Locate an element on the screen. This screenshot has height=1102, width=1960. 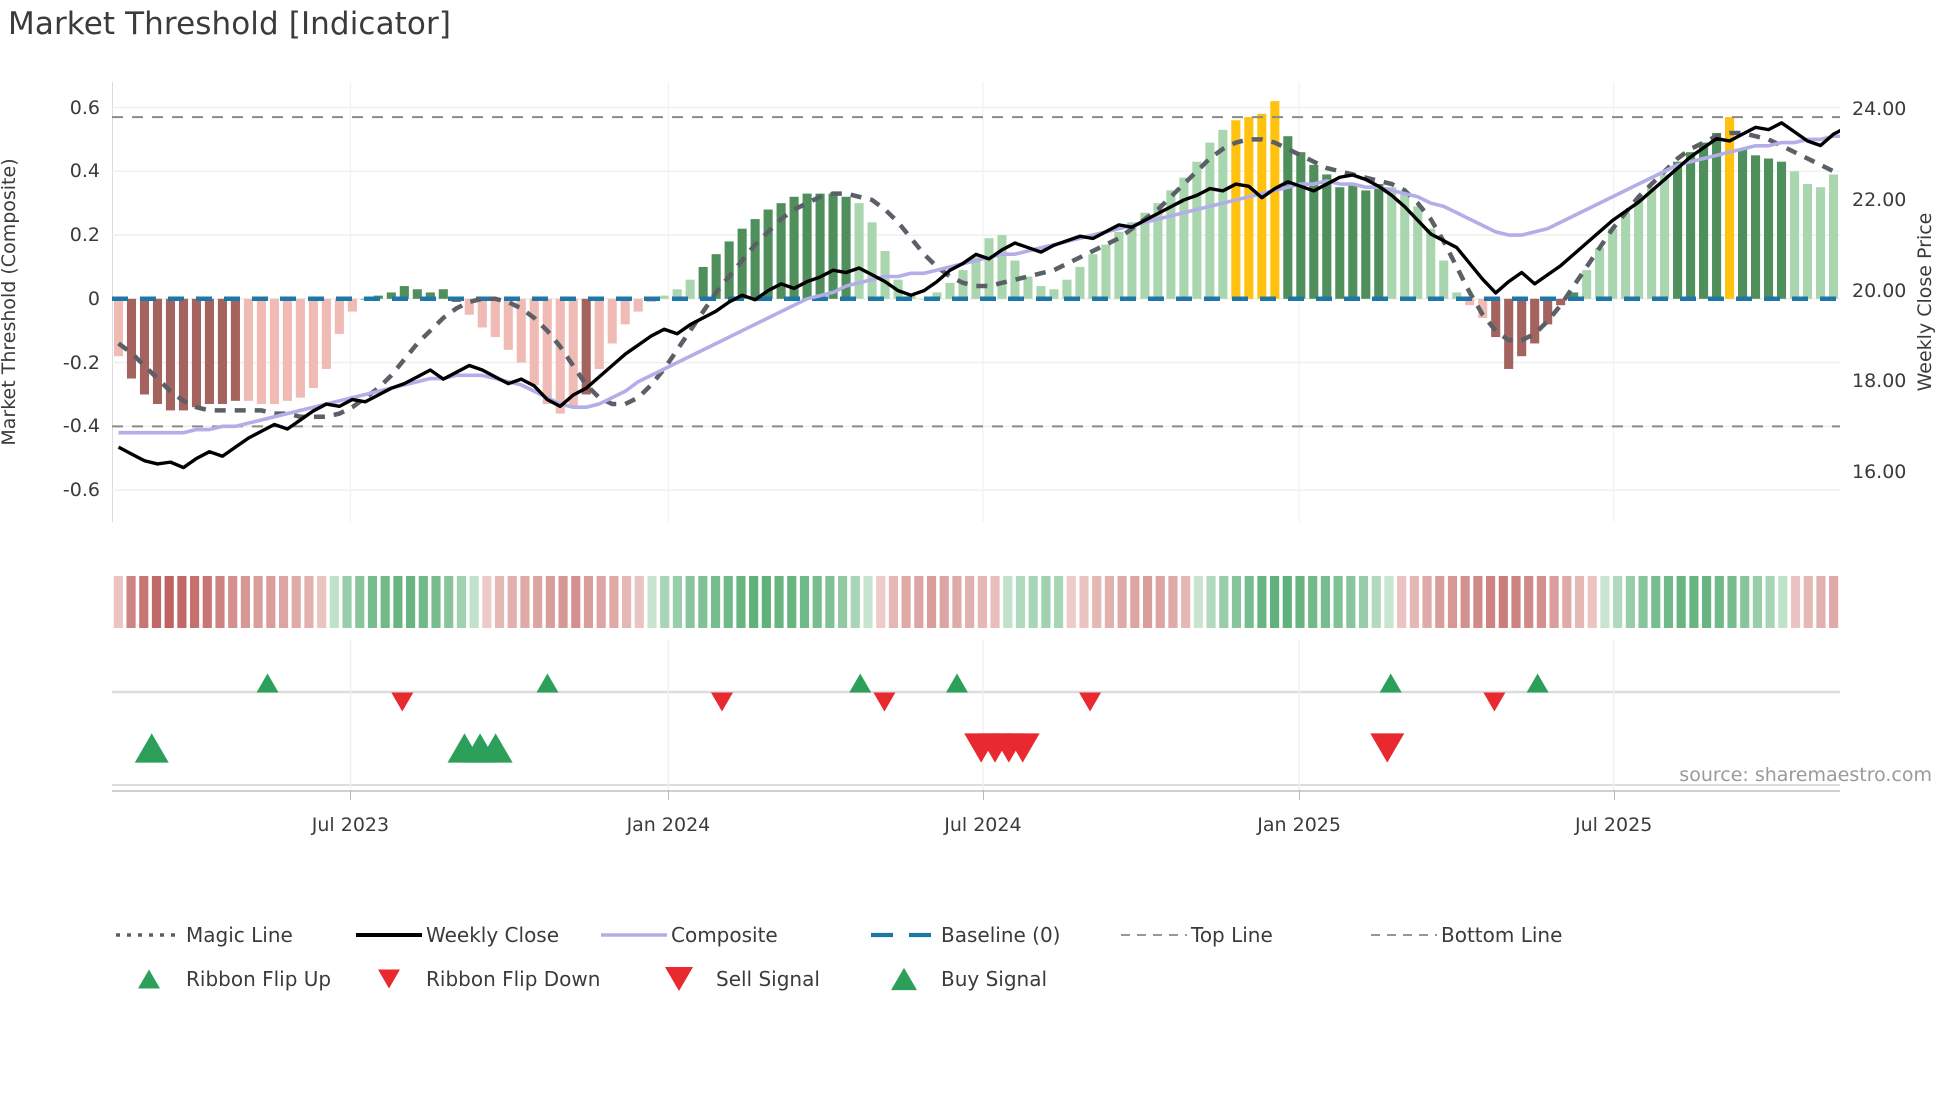
buy-signal-marker is located at coordinates (495, 748).